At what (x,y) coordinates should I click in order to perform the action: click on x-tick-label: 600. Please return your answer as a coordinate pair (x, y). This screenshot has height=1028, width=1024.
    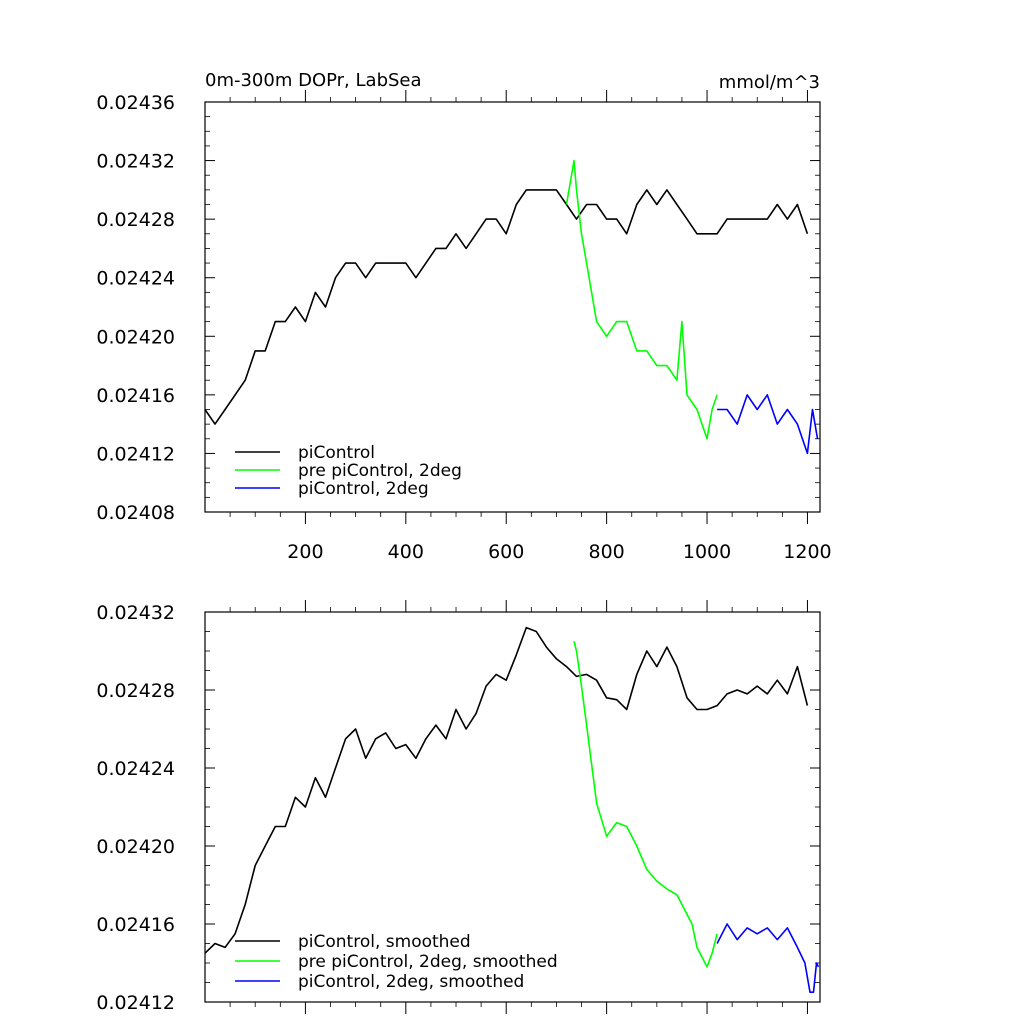
    Looking at the image, I should click on (506, 552).